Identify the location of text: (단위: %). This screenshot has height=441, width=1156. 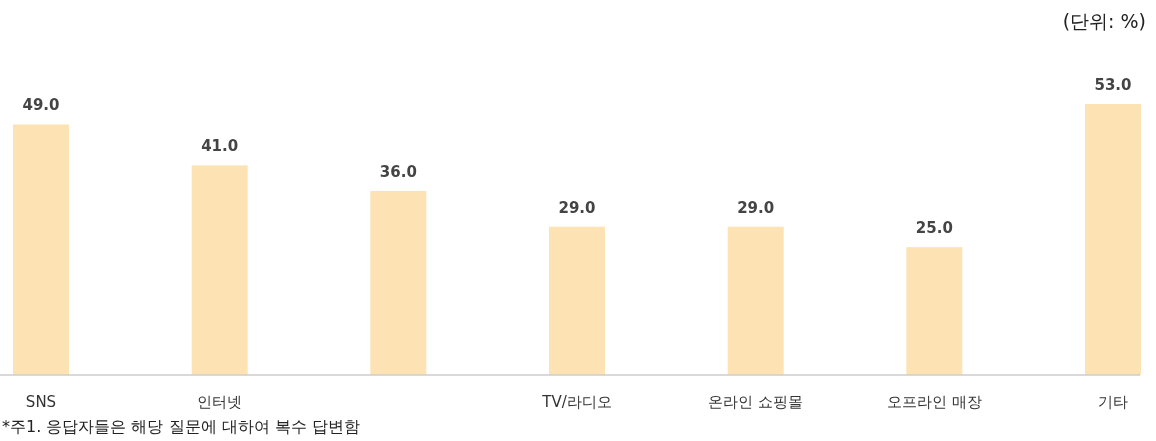
(1104, 21).